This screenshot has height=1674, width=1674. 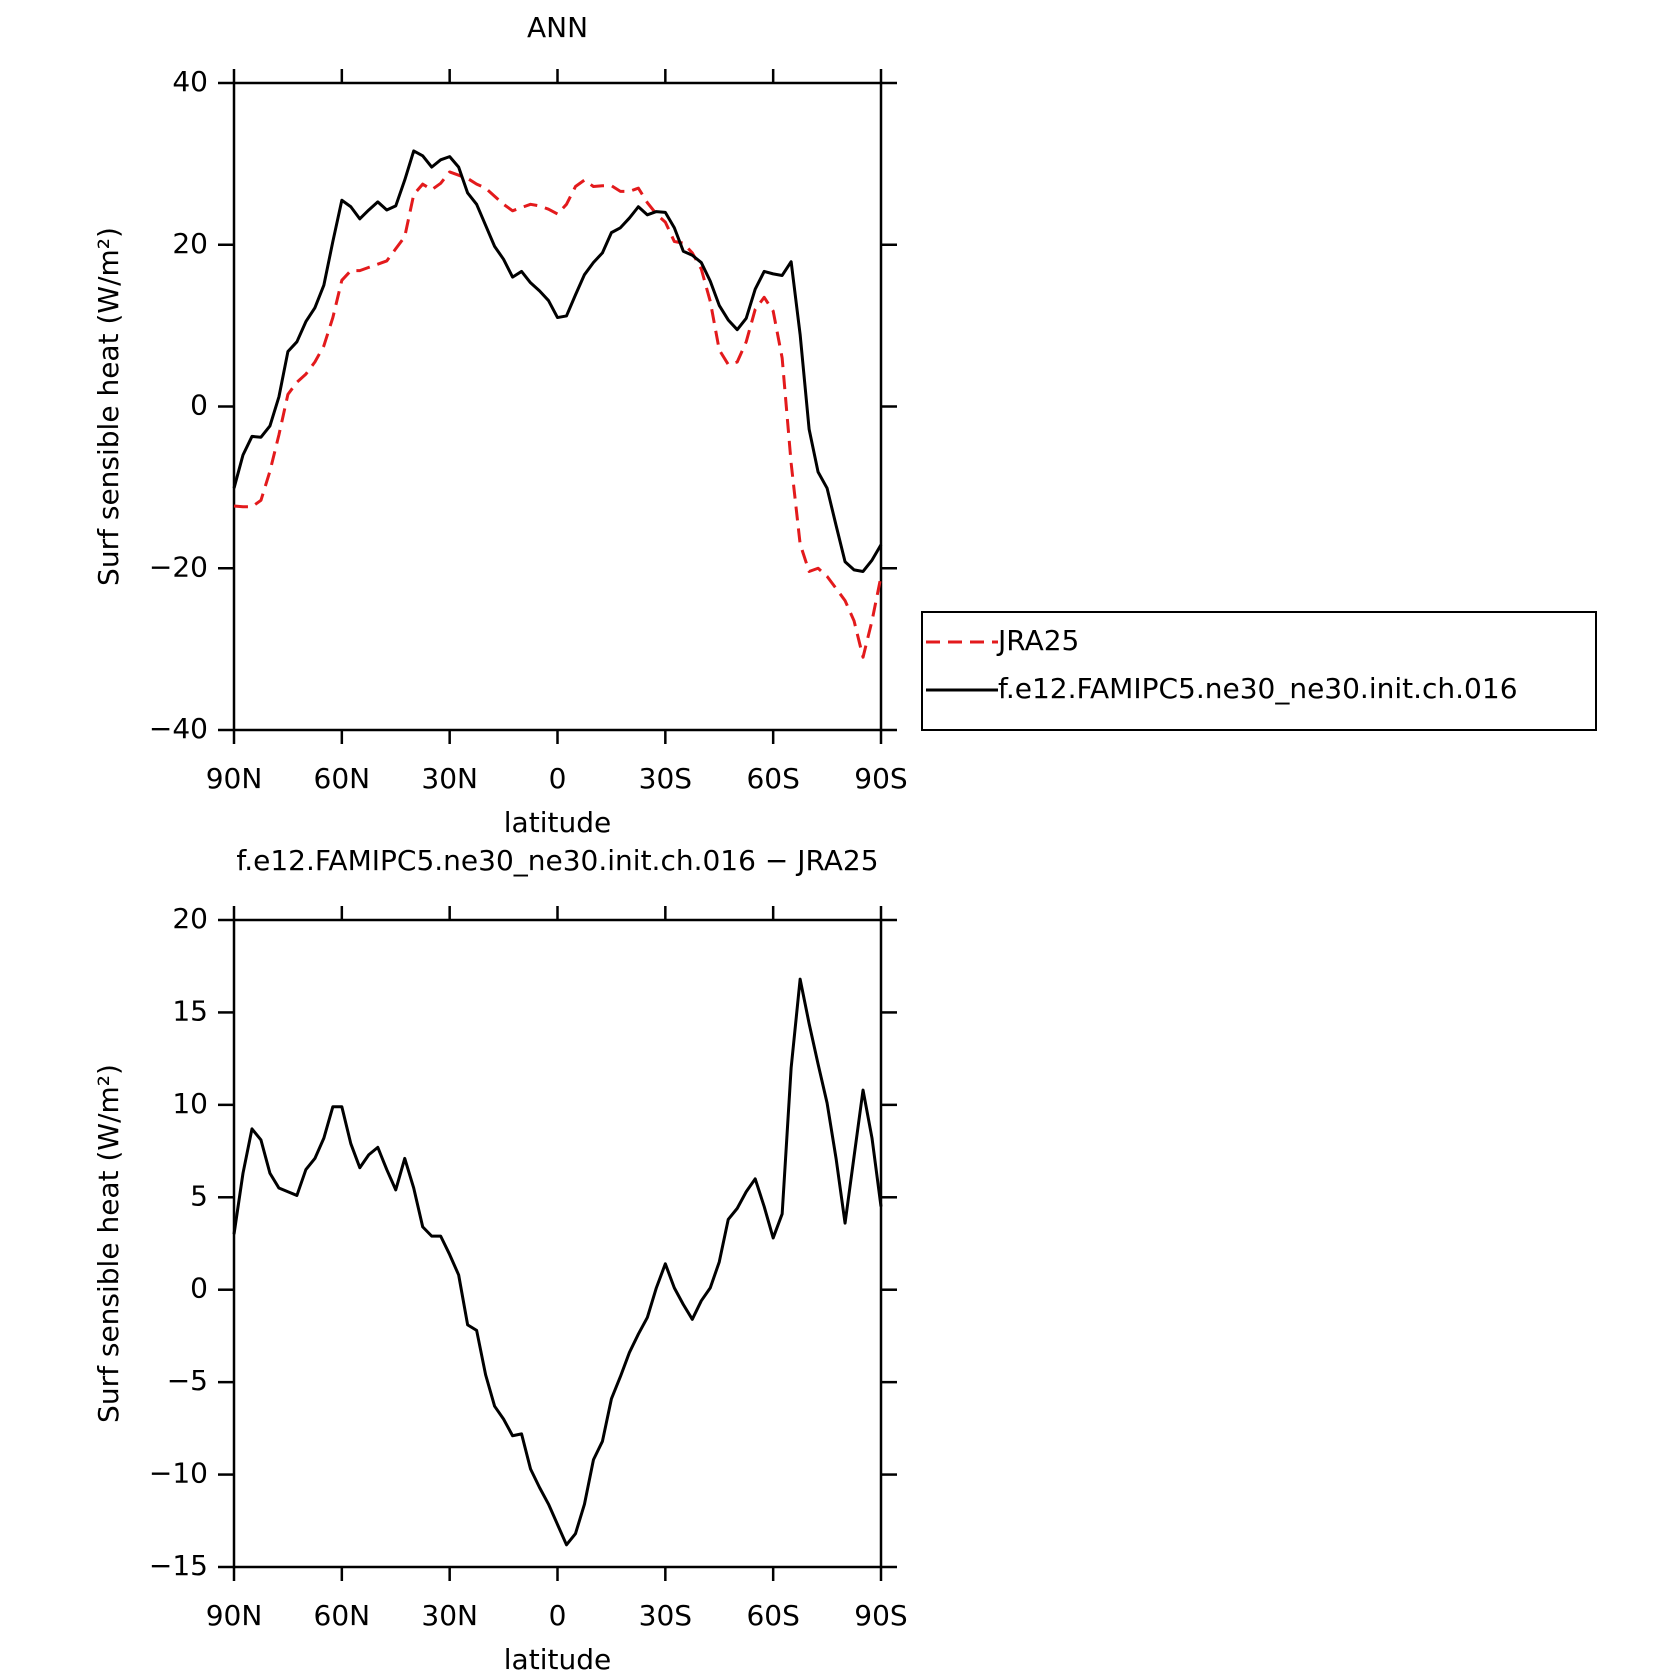 I want to click on y-tick-label: −20, so click(x=178, y=566).